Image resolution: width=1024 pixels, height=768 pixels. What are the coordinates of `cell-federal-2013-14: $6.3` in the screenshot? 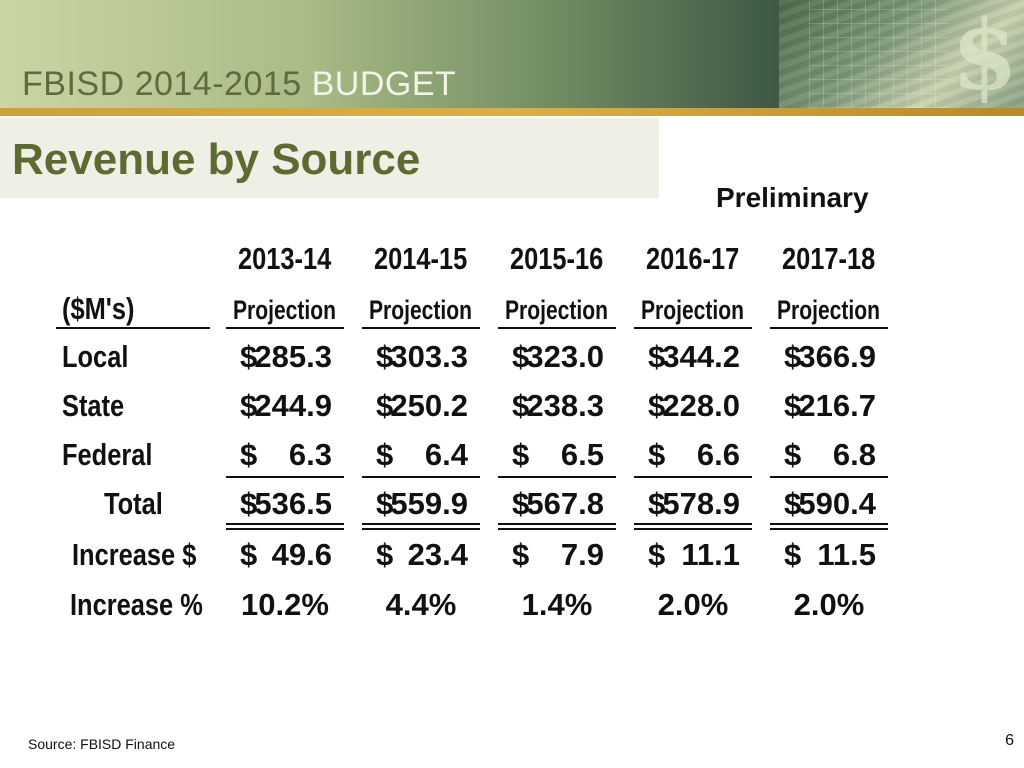 It's located at (286, 455).